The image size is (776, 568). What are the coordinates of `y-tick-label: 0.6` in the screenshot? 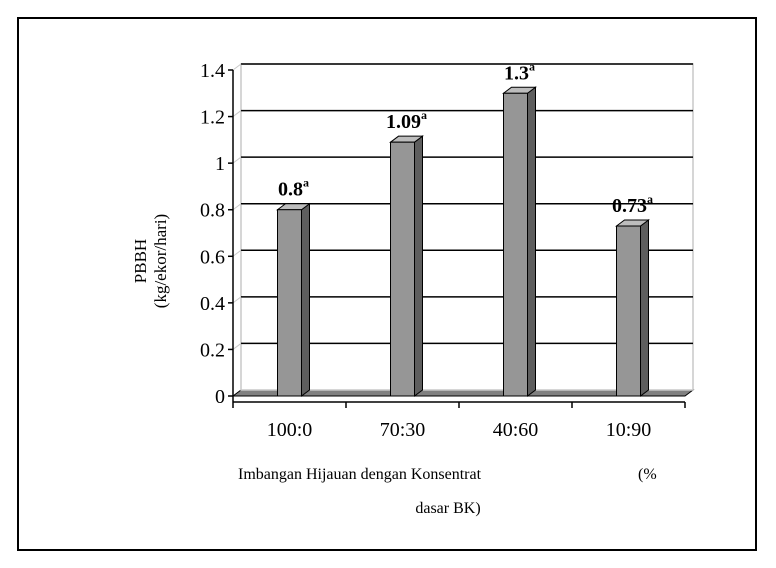 It's located at (212, 257).